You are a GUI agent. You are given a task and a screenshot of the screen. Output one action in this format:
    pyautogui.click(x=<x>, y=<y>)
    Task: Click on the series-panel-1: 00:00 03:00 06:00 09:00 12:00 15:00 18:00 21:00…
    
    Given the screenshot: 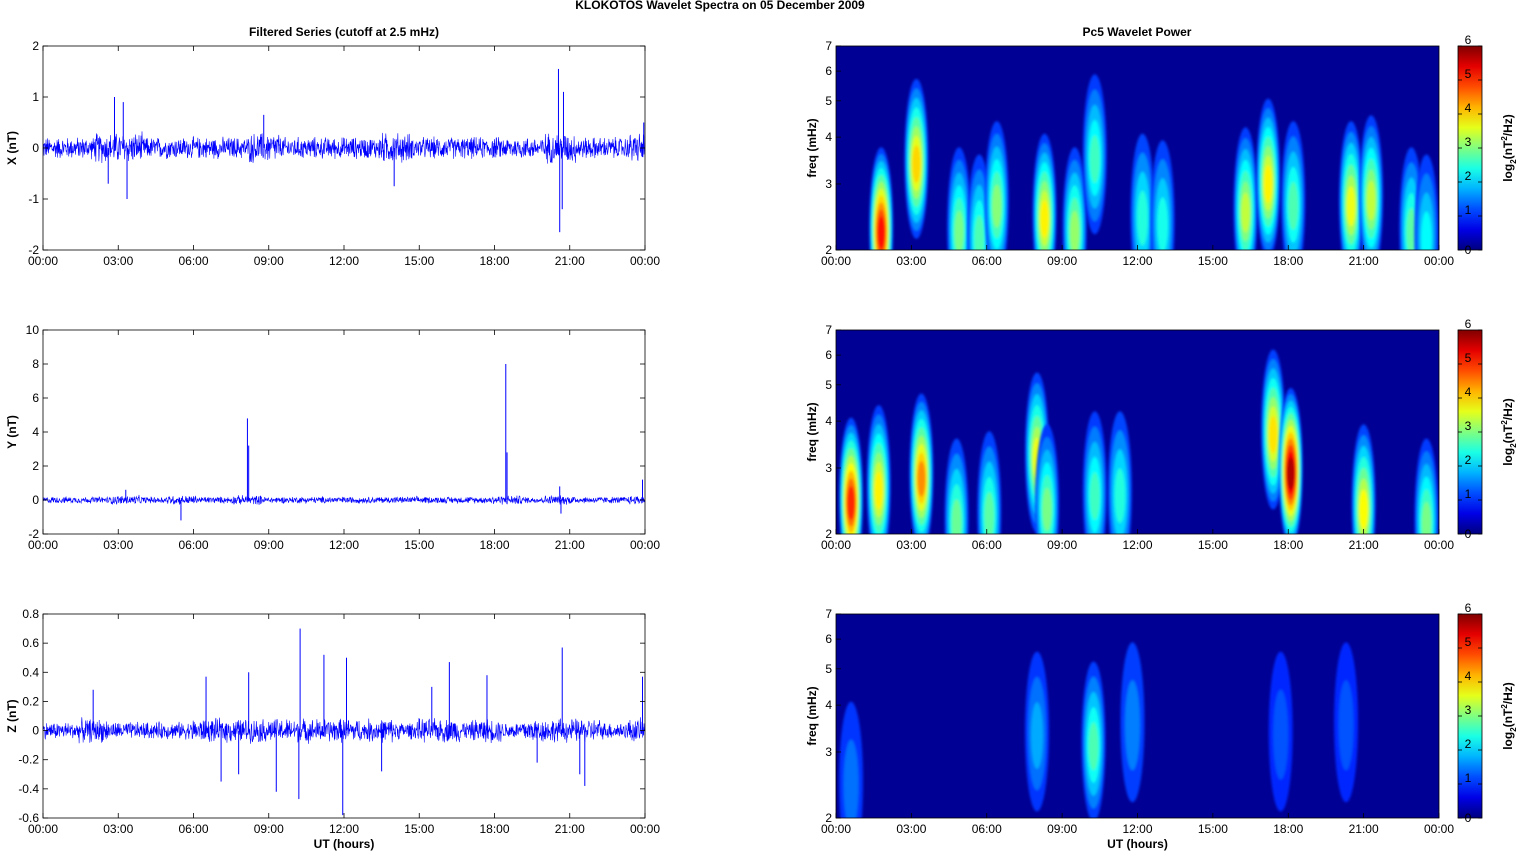 What is the action you would take?
    pyautogui.click(x=332, y=437)
    